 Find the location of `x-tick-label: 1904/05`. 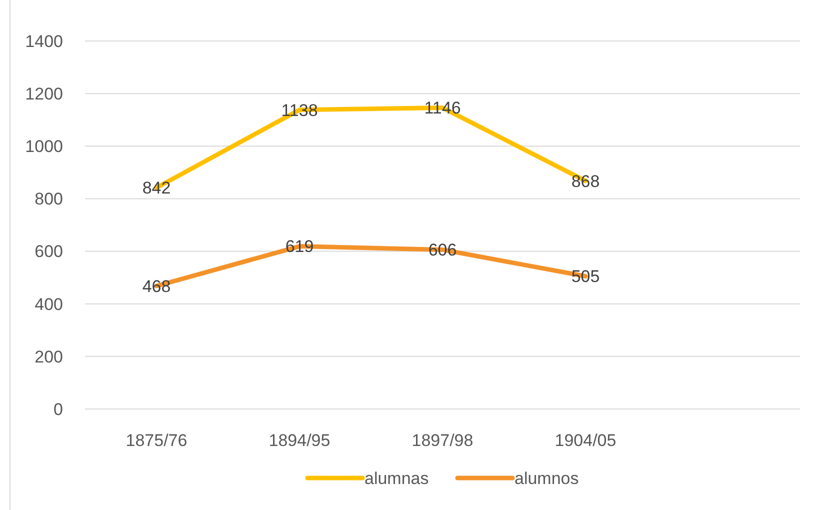

x-tick-label: 1904/05 is located at coordinates (585, 440).